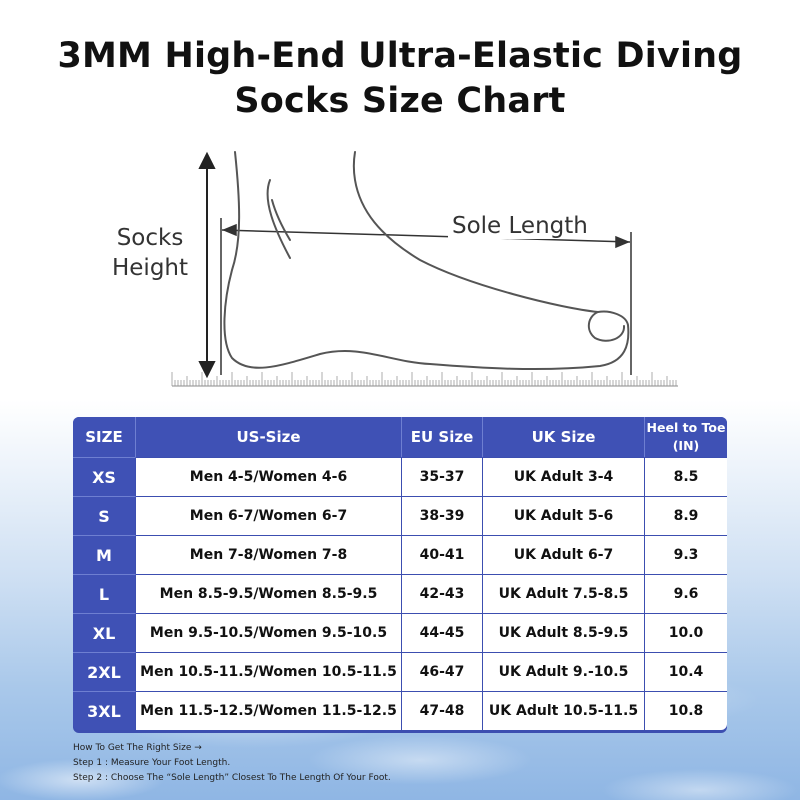 The height and width of the screenshot is (800, 800). What do you see at coordinates (564, 671) in the screenshot?
I see `uk-size-cell: UK Adult 9.-10.5` at bounding box center [564, 671].